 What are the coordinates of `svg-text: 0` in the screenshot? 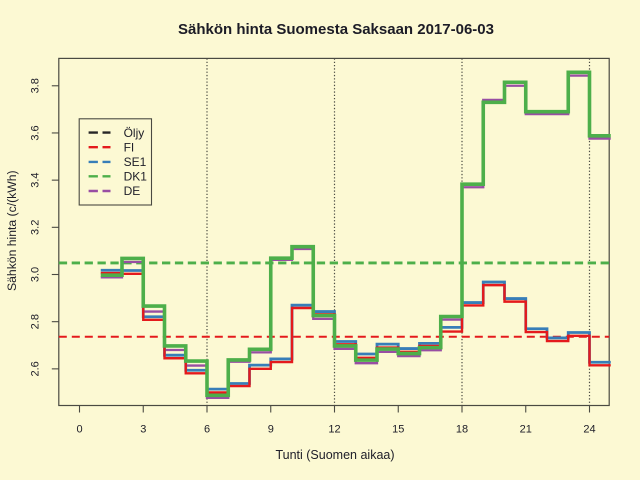 It's located at (79, 429).